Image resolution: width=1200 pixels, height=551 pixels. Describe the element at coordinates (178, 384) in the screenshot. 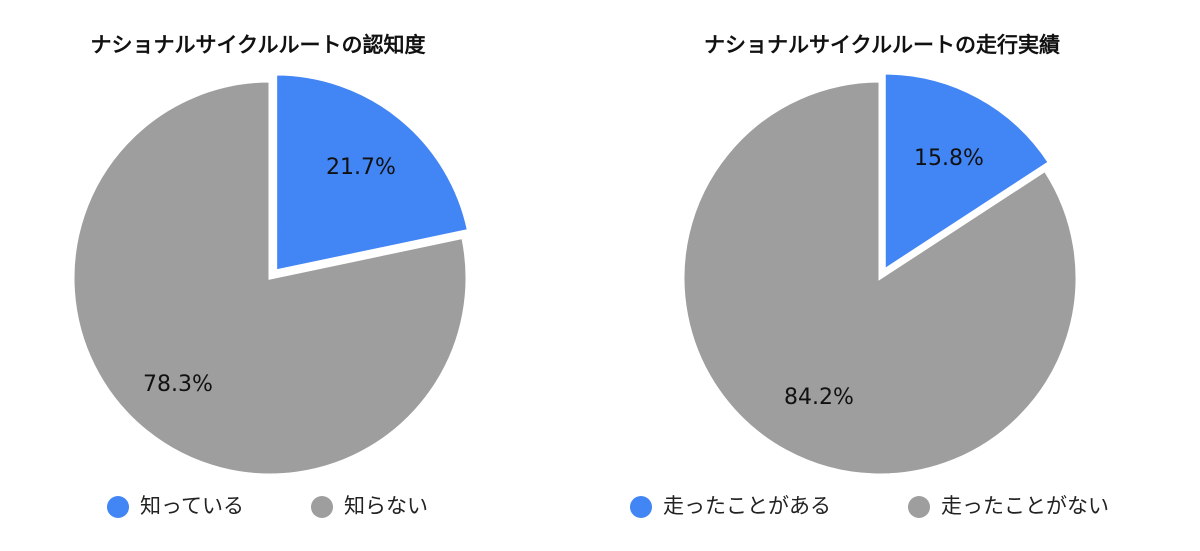

I see `slice-value-label: 78.3%` at that location.